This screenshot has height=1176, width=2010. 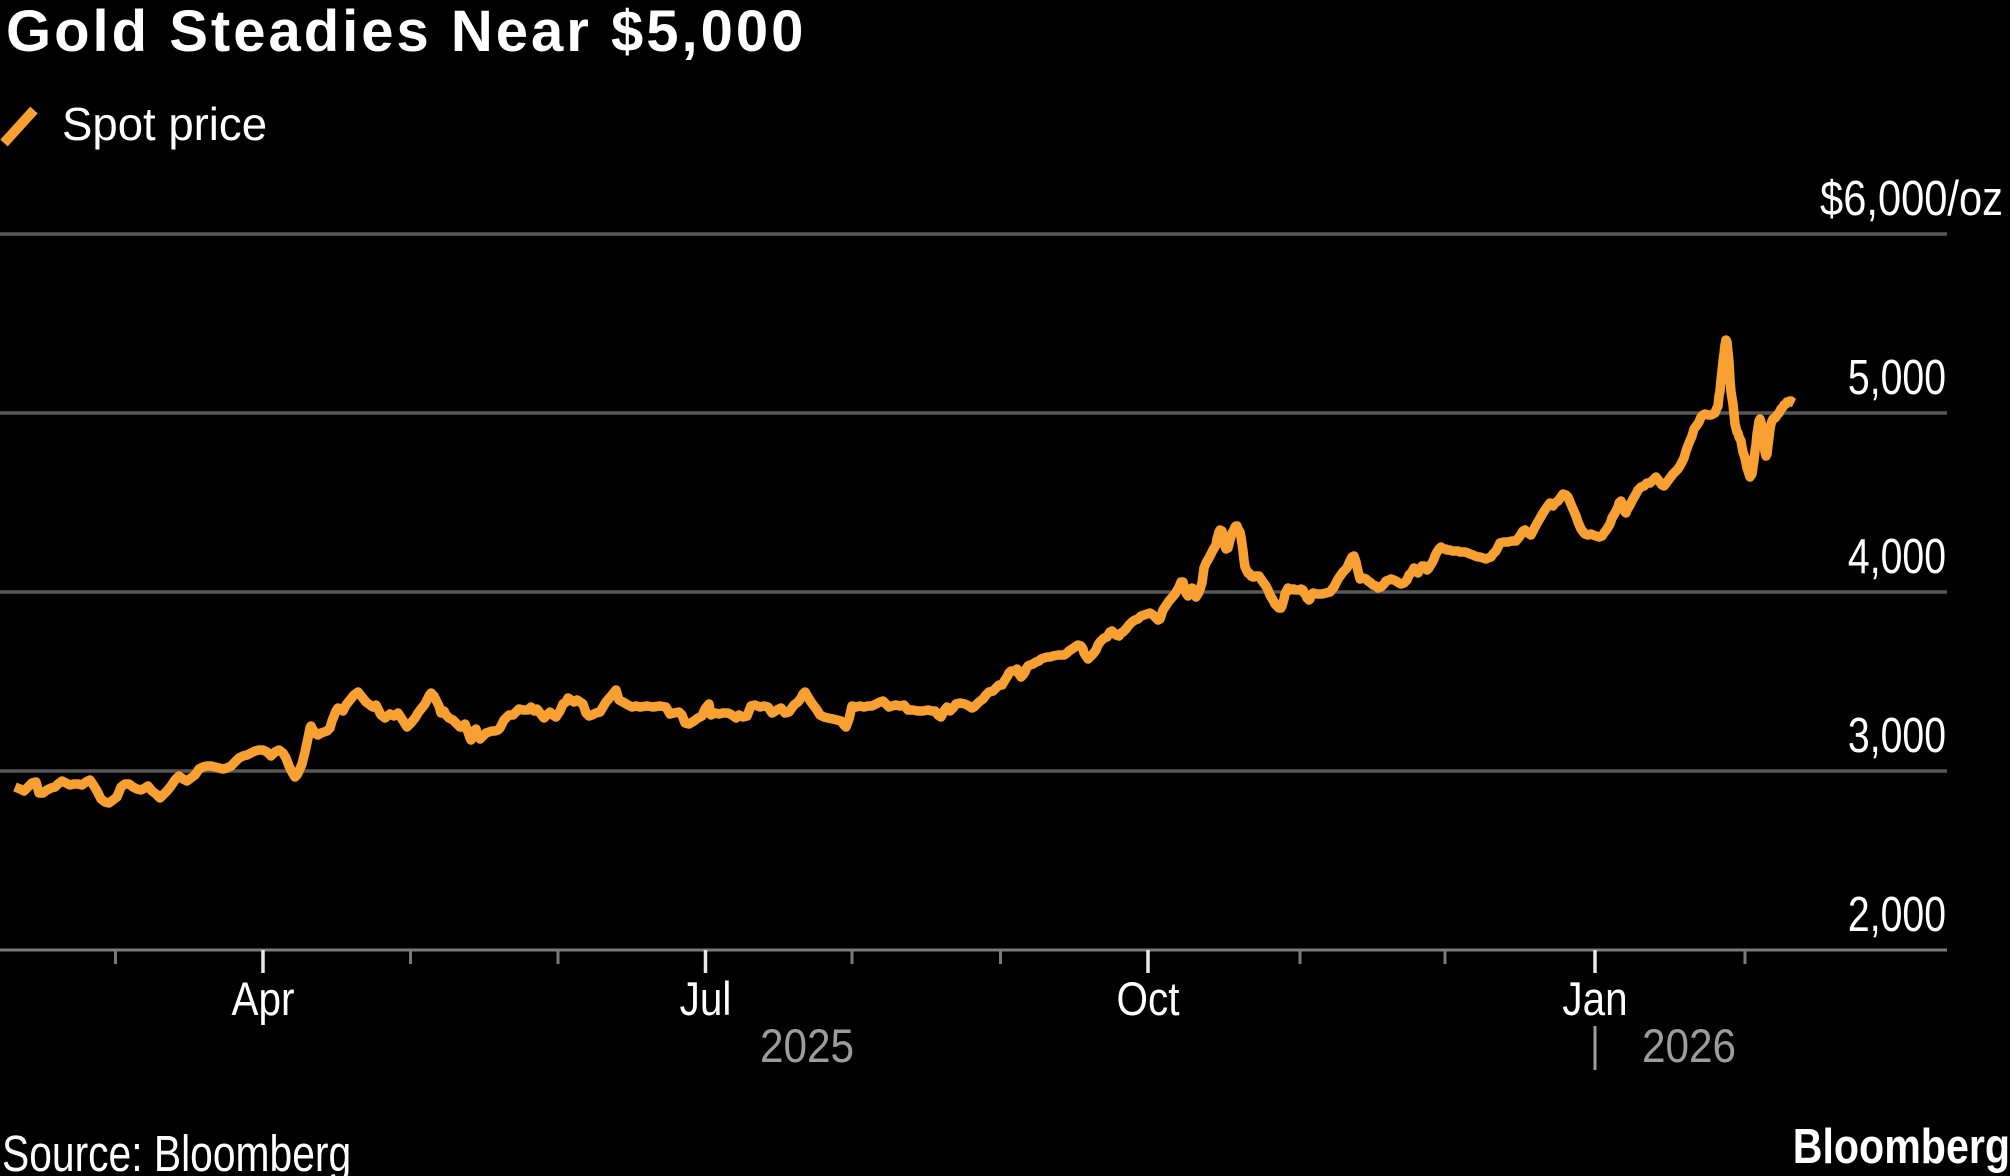 What do you see at coordinates (406, 32) in the screenshot?
I see `svg-text: Gold Steadies Near $5,000` at bounding box center [406, 32].